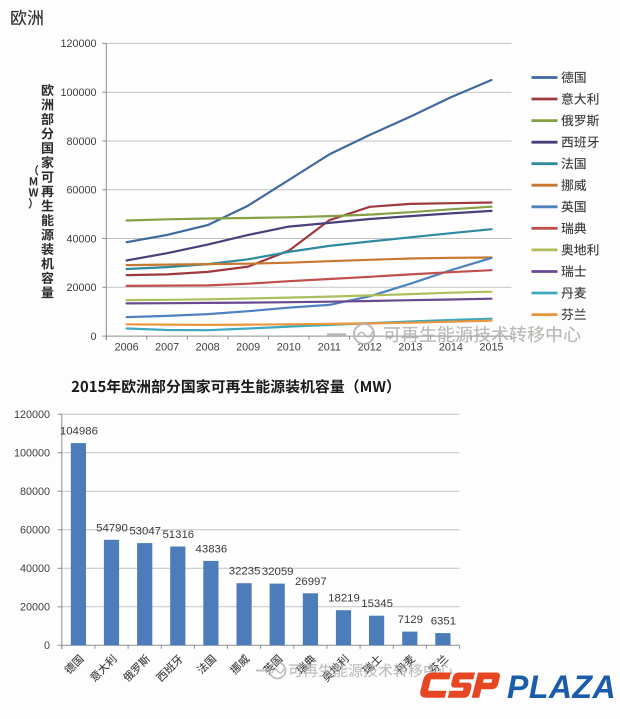 Image resolution: width=620 pixels, height=719 pixels. Describe the element at coordinates (377, 604) in the screenshot. I see `svg-text: 15345` at that location.